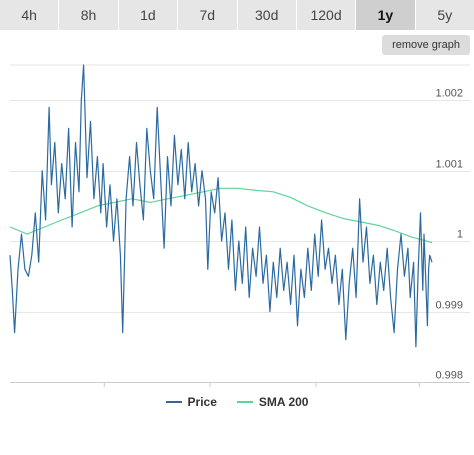  I want to click on legend-item-price: Price, so click(191, 402).